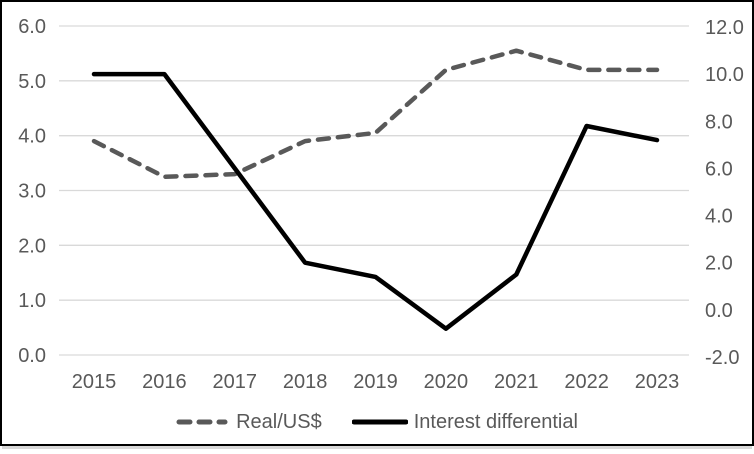  I want to click on legend-item-real-usd: Real/US$, so click(249, 422).